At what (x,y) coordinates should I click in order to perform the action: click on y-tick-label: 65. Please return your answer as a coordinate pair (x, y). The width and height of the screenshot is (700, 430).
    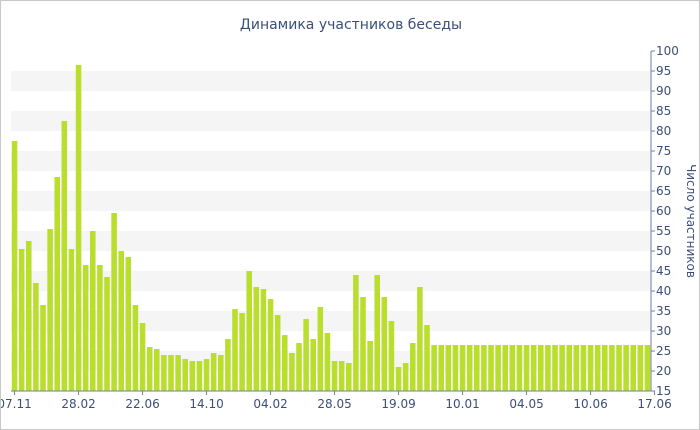
    Looking at the image, I should click on (663, 191).